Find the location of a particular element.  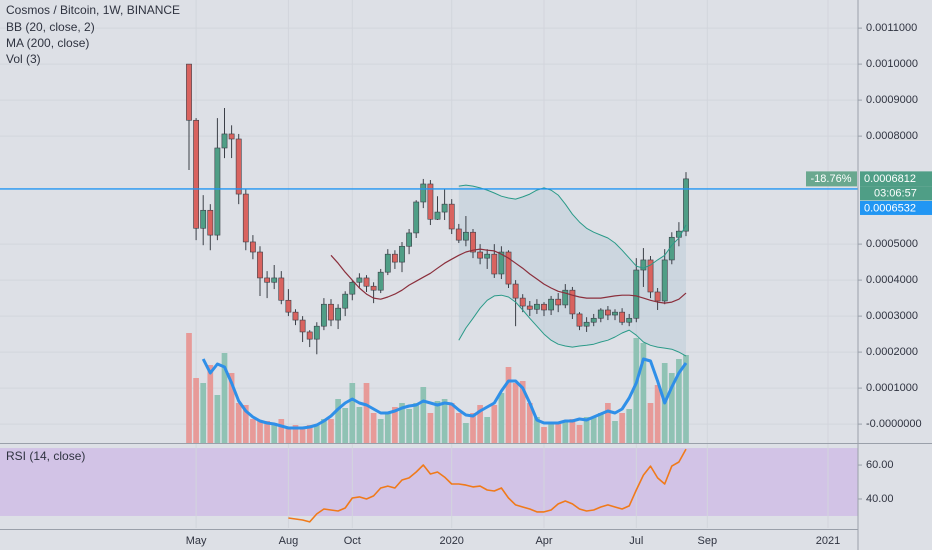

hline-label-box is located at coordinates (896, 207).